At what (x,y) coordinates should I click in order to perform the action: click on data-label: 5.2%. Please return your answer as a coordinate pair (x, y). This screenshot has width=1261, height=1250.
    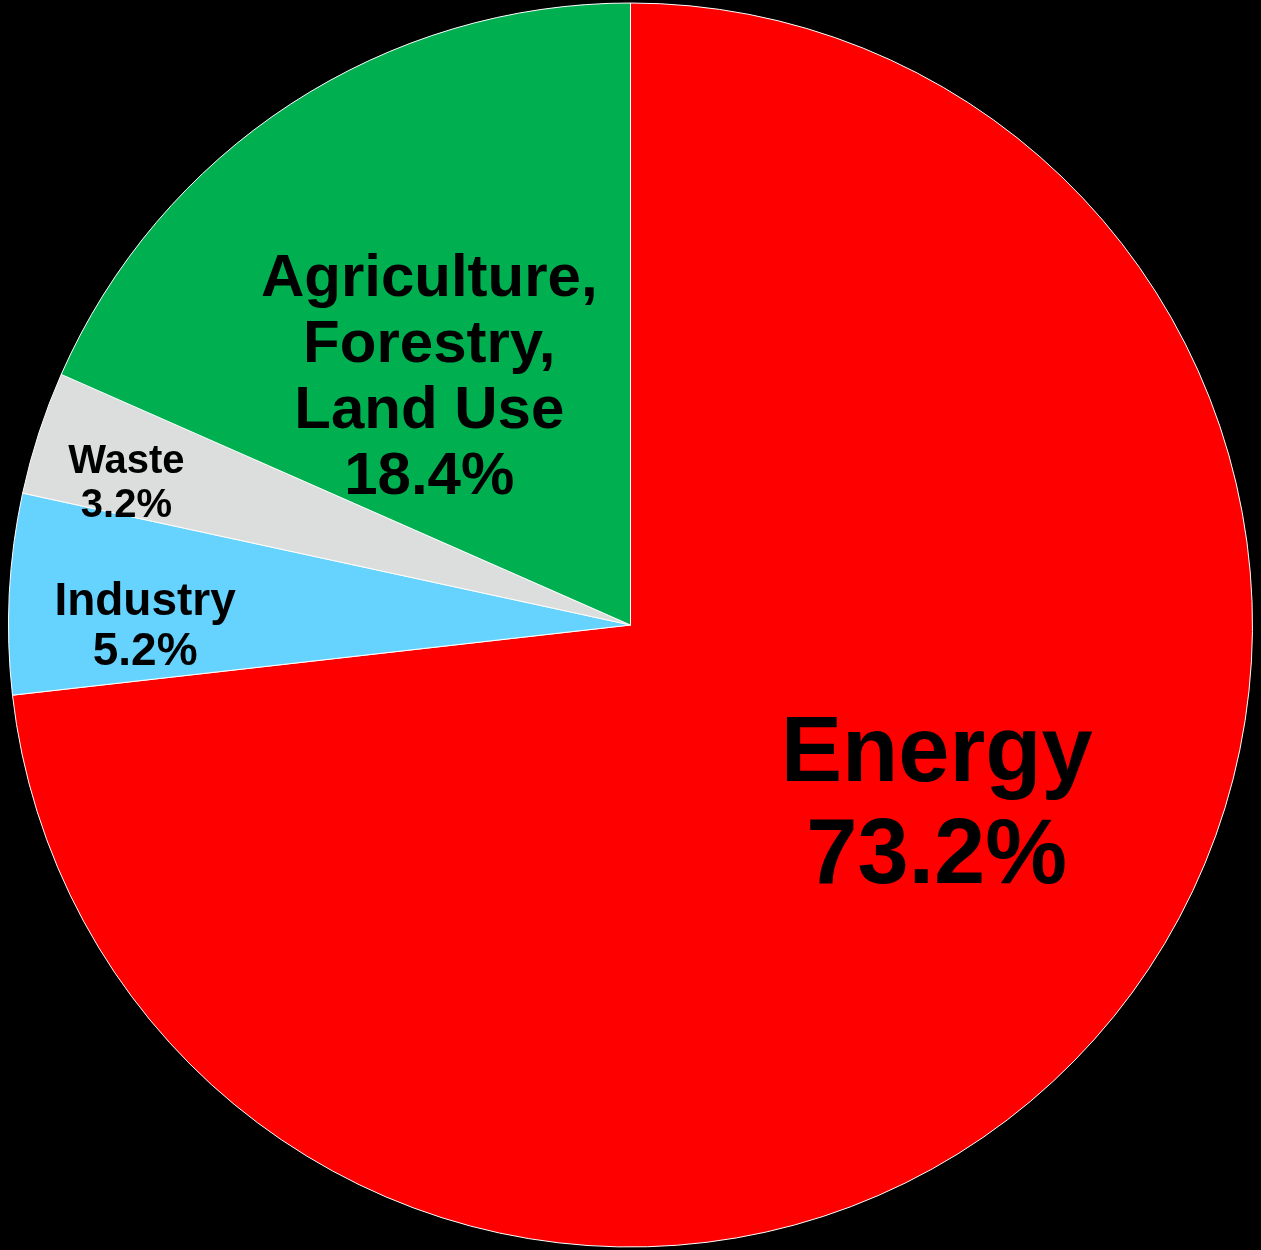
    Looking at the image, I should click on (145, 649).